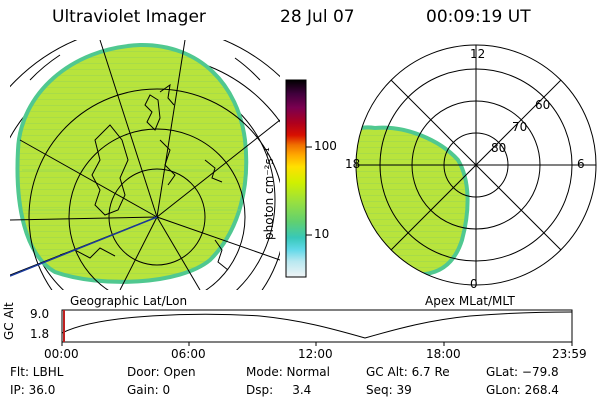  I want to click on altitude-strip, so click(317, 326).